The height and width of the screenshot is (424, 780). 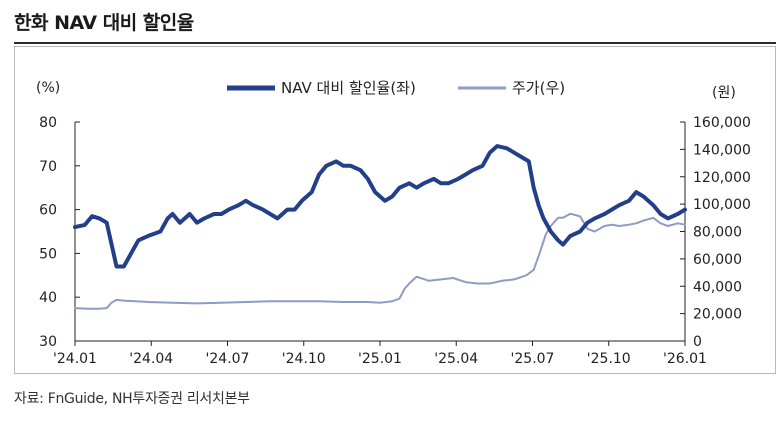 What do you see at coordinates (395, 43) in the screenshot?
I see `title-rule` at bounding box center [395, 43].